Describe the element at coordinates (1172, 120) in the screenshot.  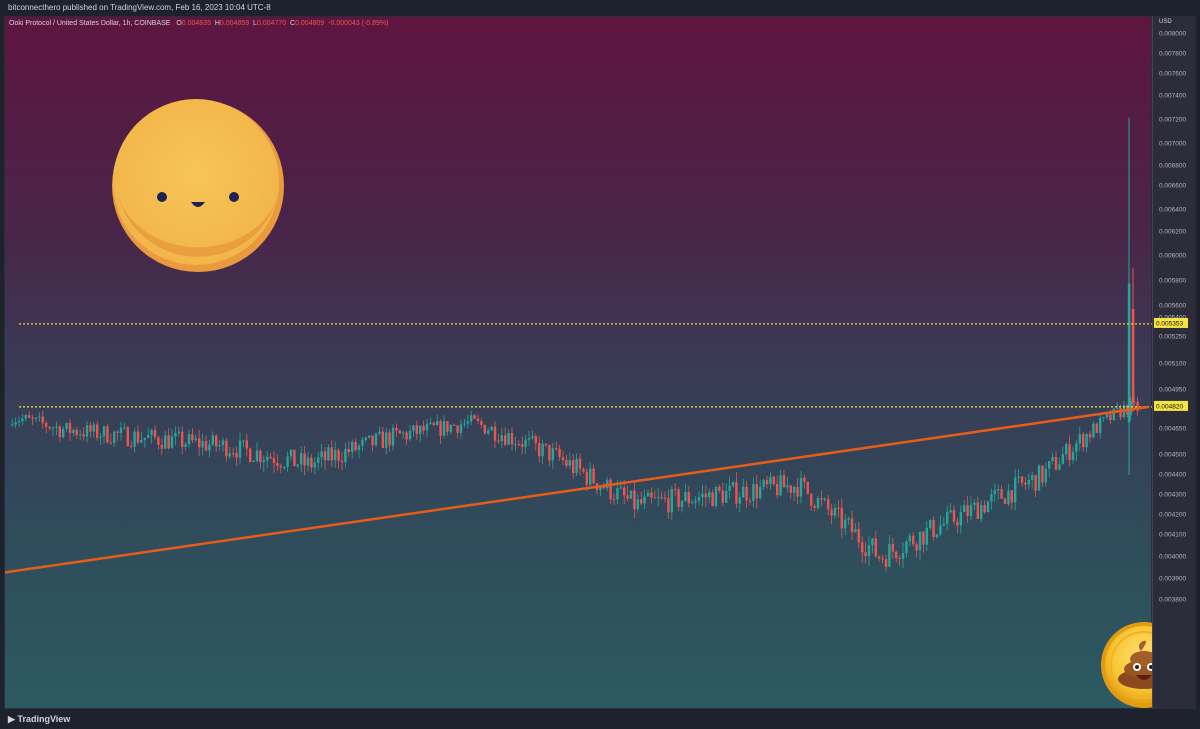
I see `price-tick-label: 0.007200` at that location.